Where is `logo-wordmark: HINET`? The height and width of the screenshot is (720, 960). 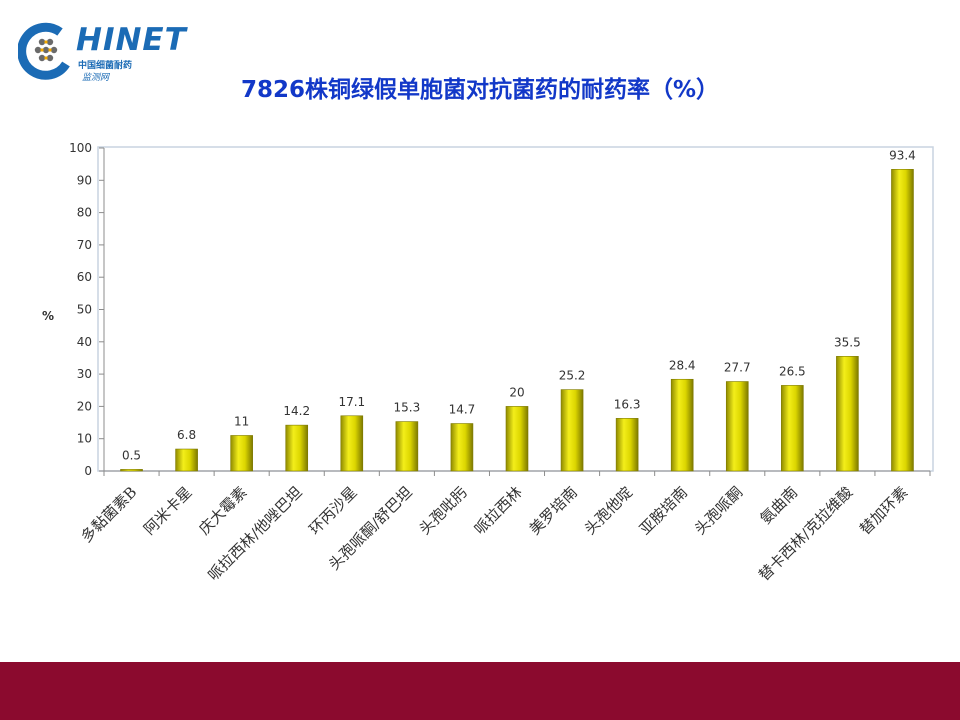 logo-wordmark: HINET is located at coordinates (131, 40).